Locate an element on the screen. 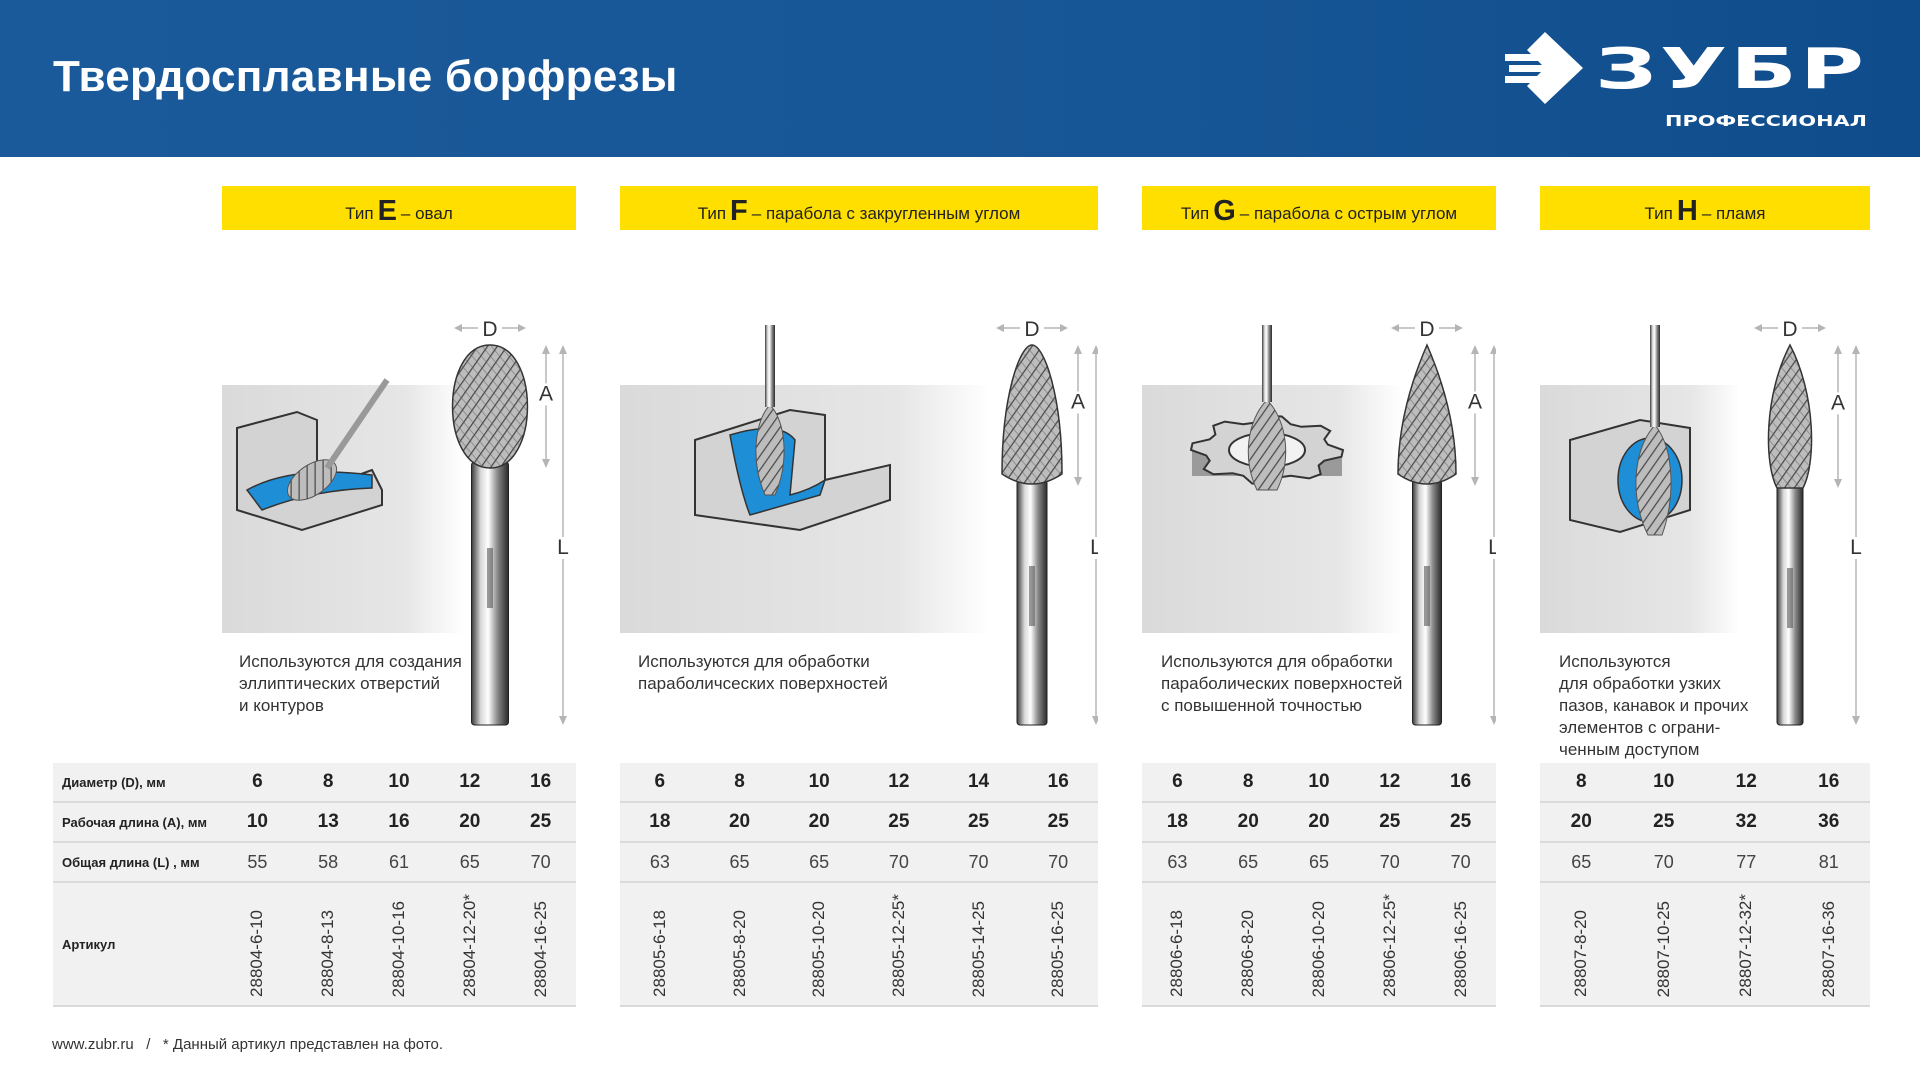 The width and height of the screenshot is (1920, 1080). article-number: 28807-8-20 is located at coordinates (1581, 953).